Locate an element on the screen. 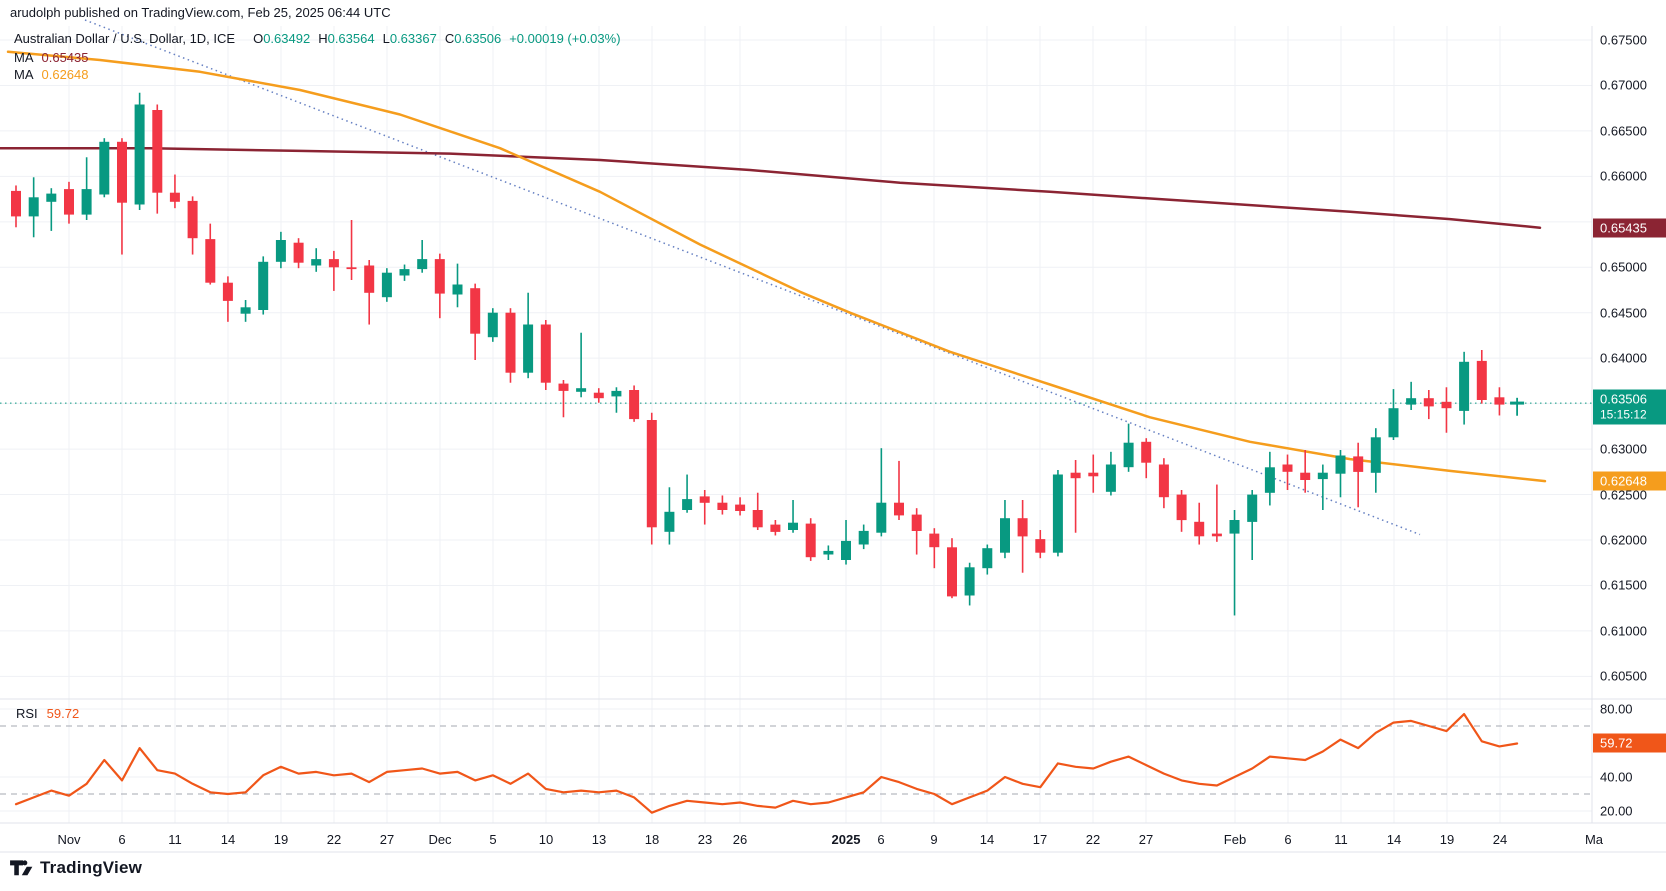 Image resolution: width=1666 pixels, height=891 pixels. price-tick-label: 0.62500 is located at coordinates (1623, 495).